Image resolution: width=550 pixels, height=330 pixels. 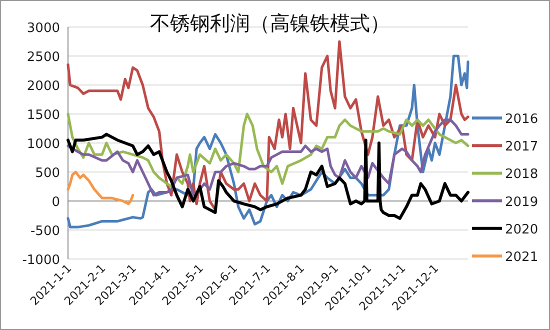 What do you see at coordinates (43, 57) in the screenshot?
I see `y-tick-label: 2500` at bounding box center [43, 57].